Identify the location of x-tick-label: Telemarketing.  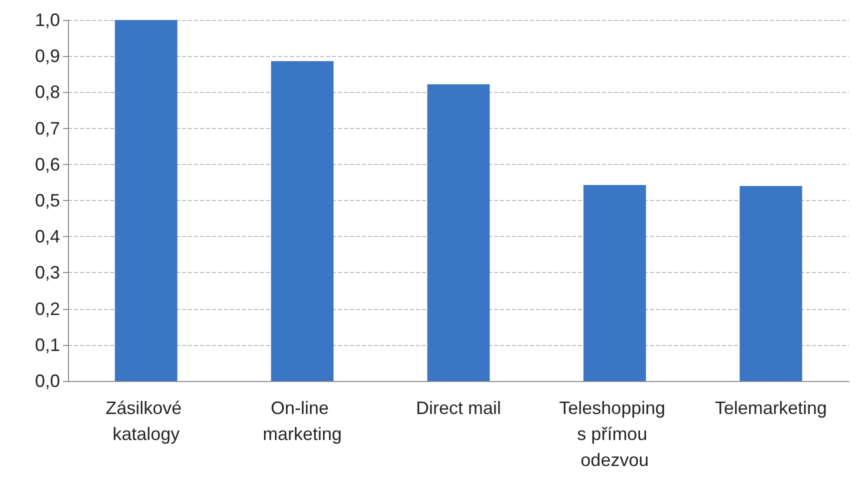
(770, 408).